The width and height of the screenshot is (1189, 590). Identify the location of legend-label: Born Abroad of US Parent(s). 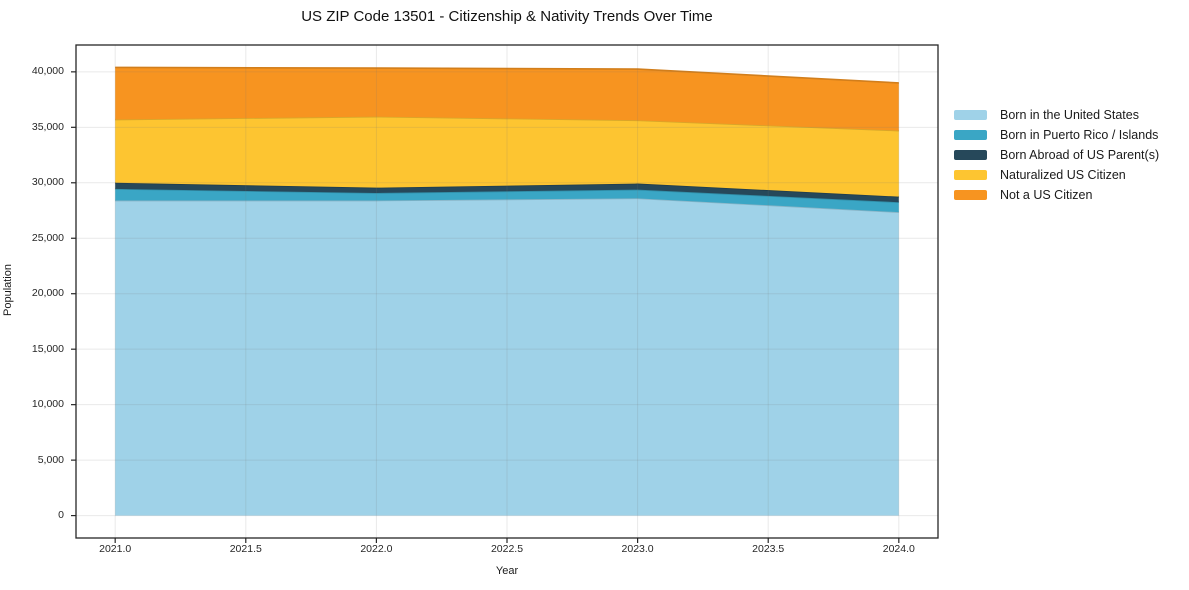
(1080, 155).